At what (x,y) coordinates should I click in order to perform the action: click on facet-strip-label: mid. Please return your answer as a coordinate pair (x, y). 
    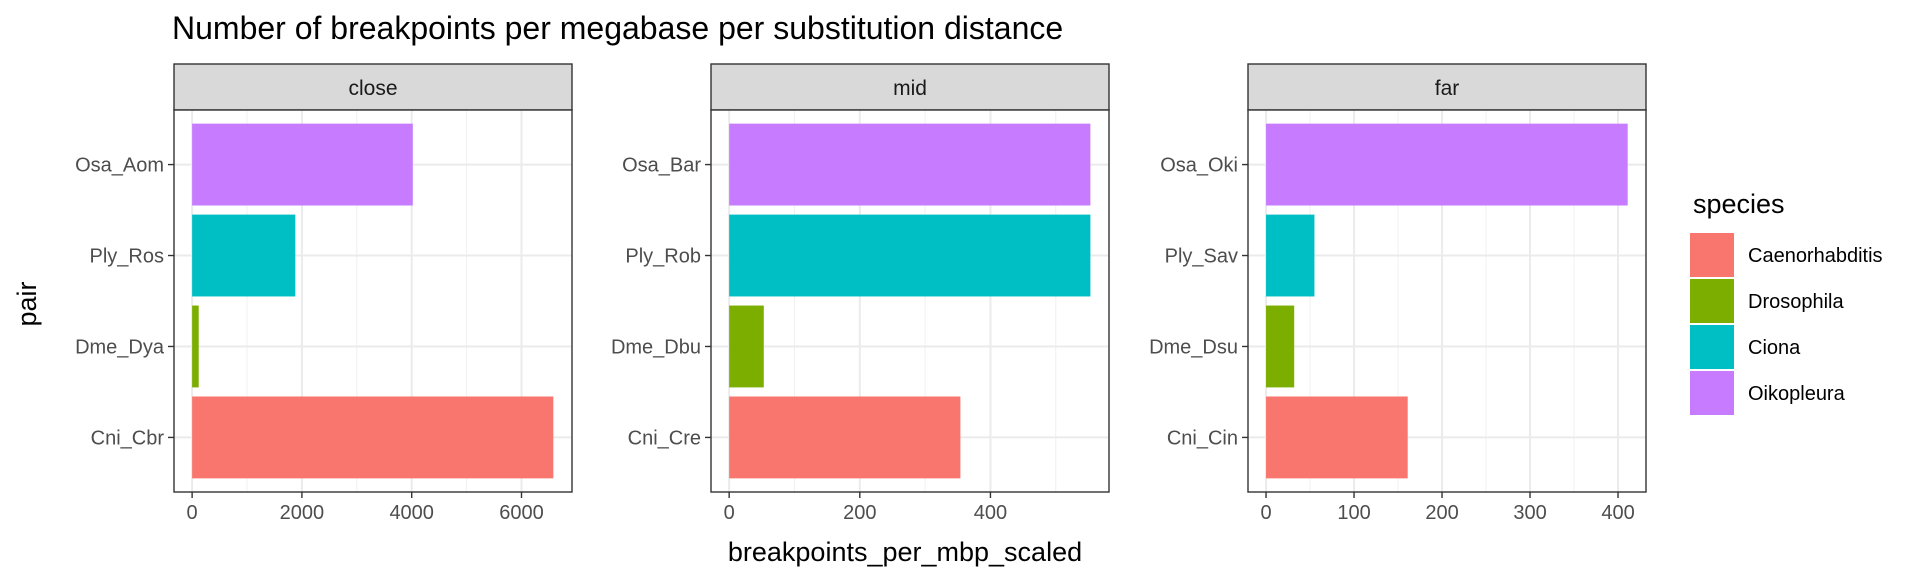
    Looking at the image, I should click on (910, 88).